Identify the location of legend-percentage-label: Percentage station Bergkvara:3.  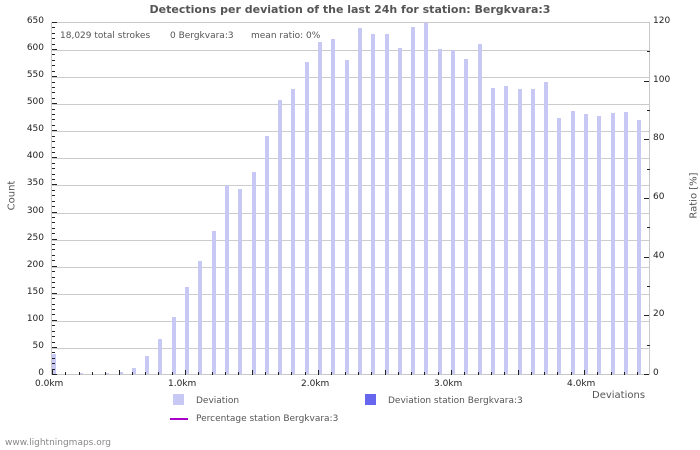
(267, 419).